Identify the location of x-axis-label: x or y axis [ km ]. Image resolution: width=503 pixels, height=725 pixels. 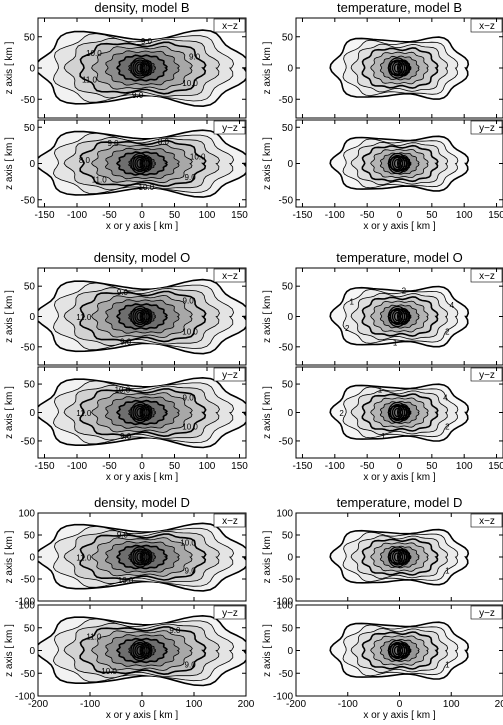
(142, 226).